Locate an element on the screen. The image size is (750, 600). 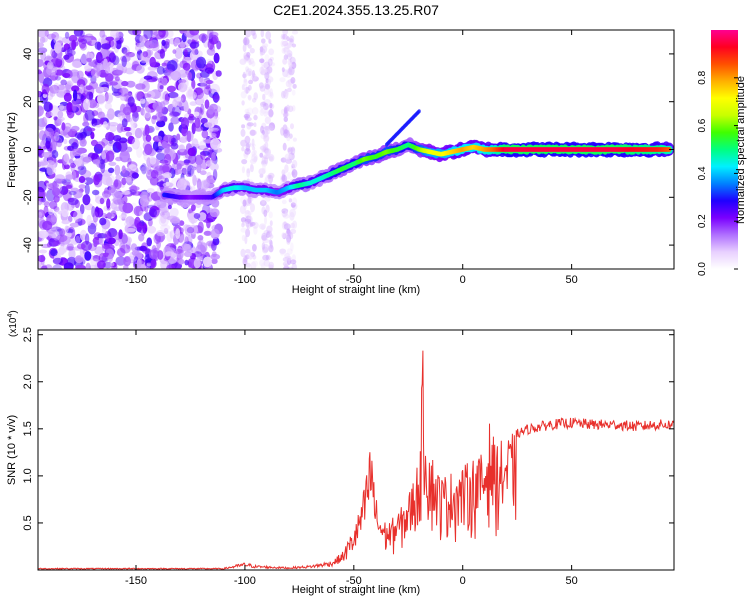
y-tick-label: -40 is located at coordinates (28, 245).